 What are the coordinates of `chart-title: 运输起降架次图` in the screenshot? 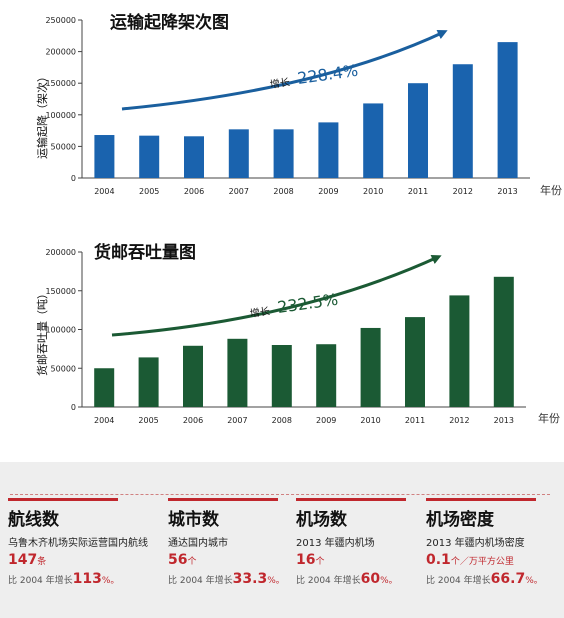 It's located at (169, 22).